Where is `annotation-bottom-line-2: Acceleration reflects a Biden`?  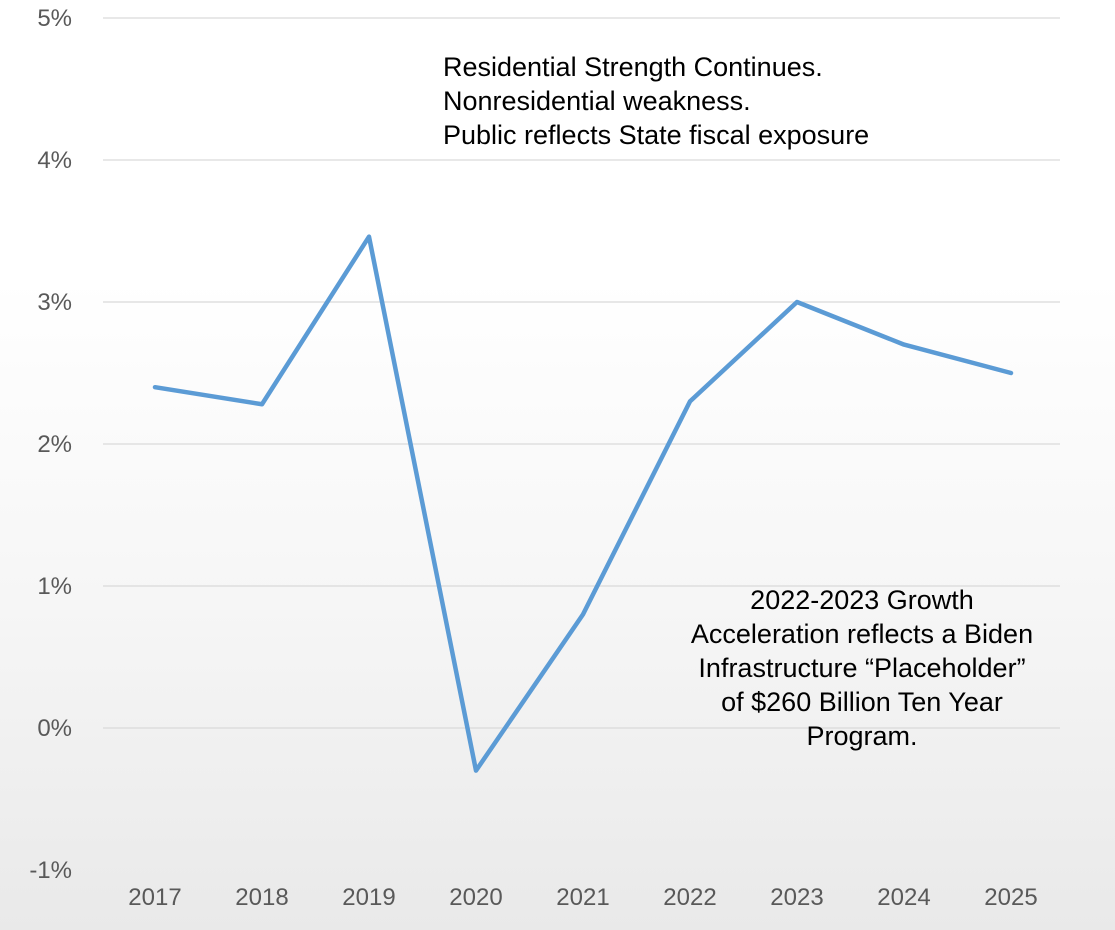 annotation-bottom-line-2: Acceleration reflects a Biden is located at coordinates (862, 634).